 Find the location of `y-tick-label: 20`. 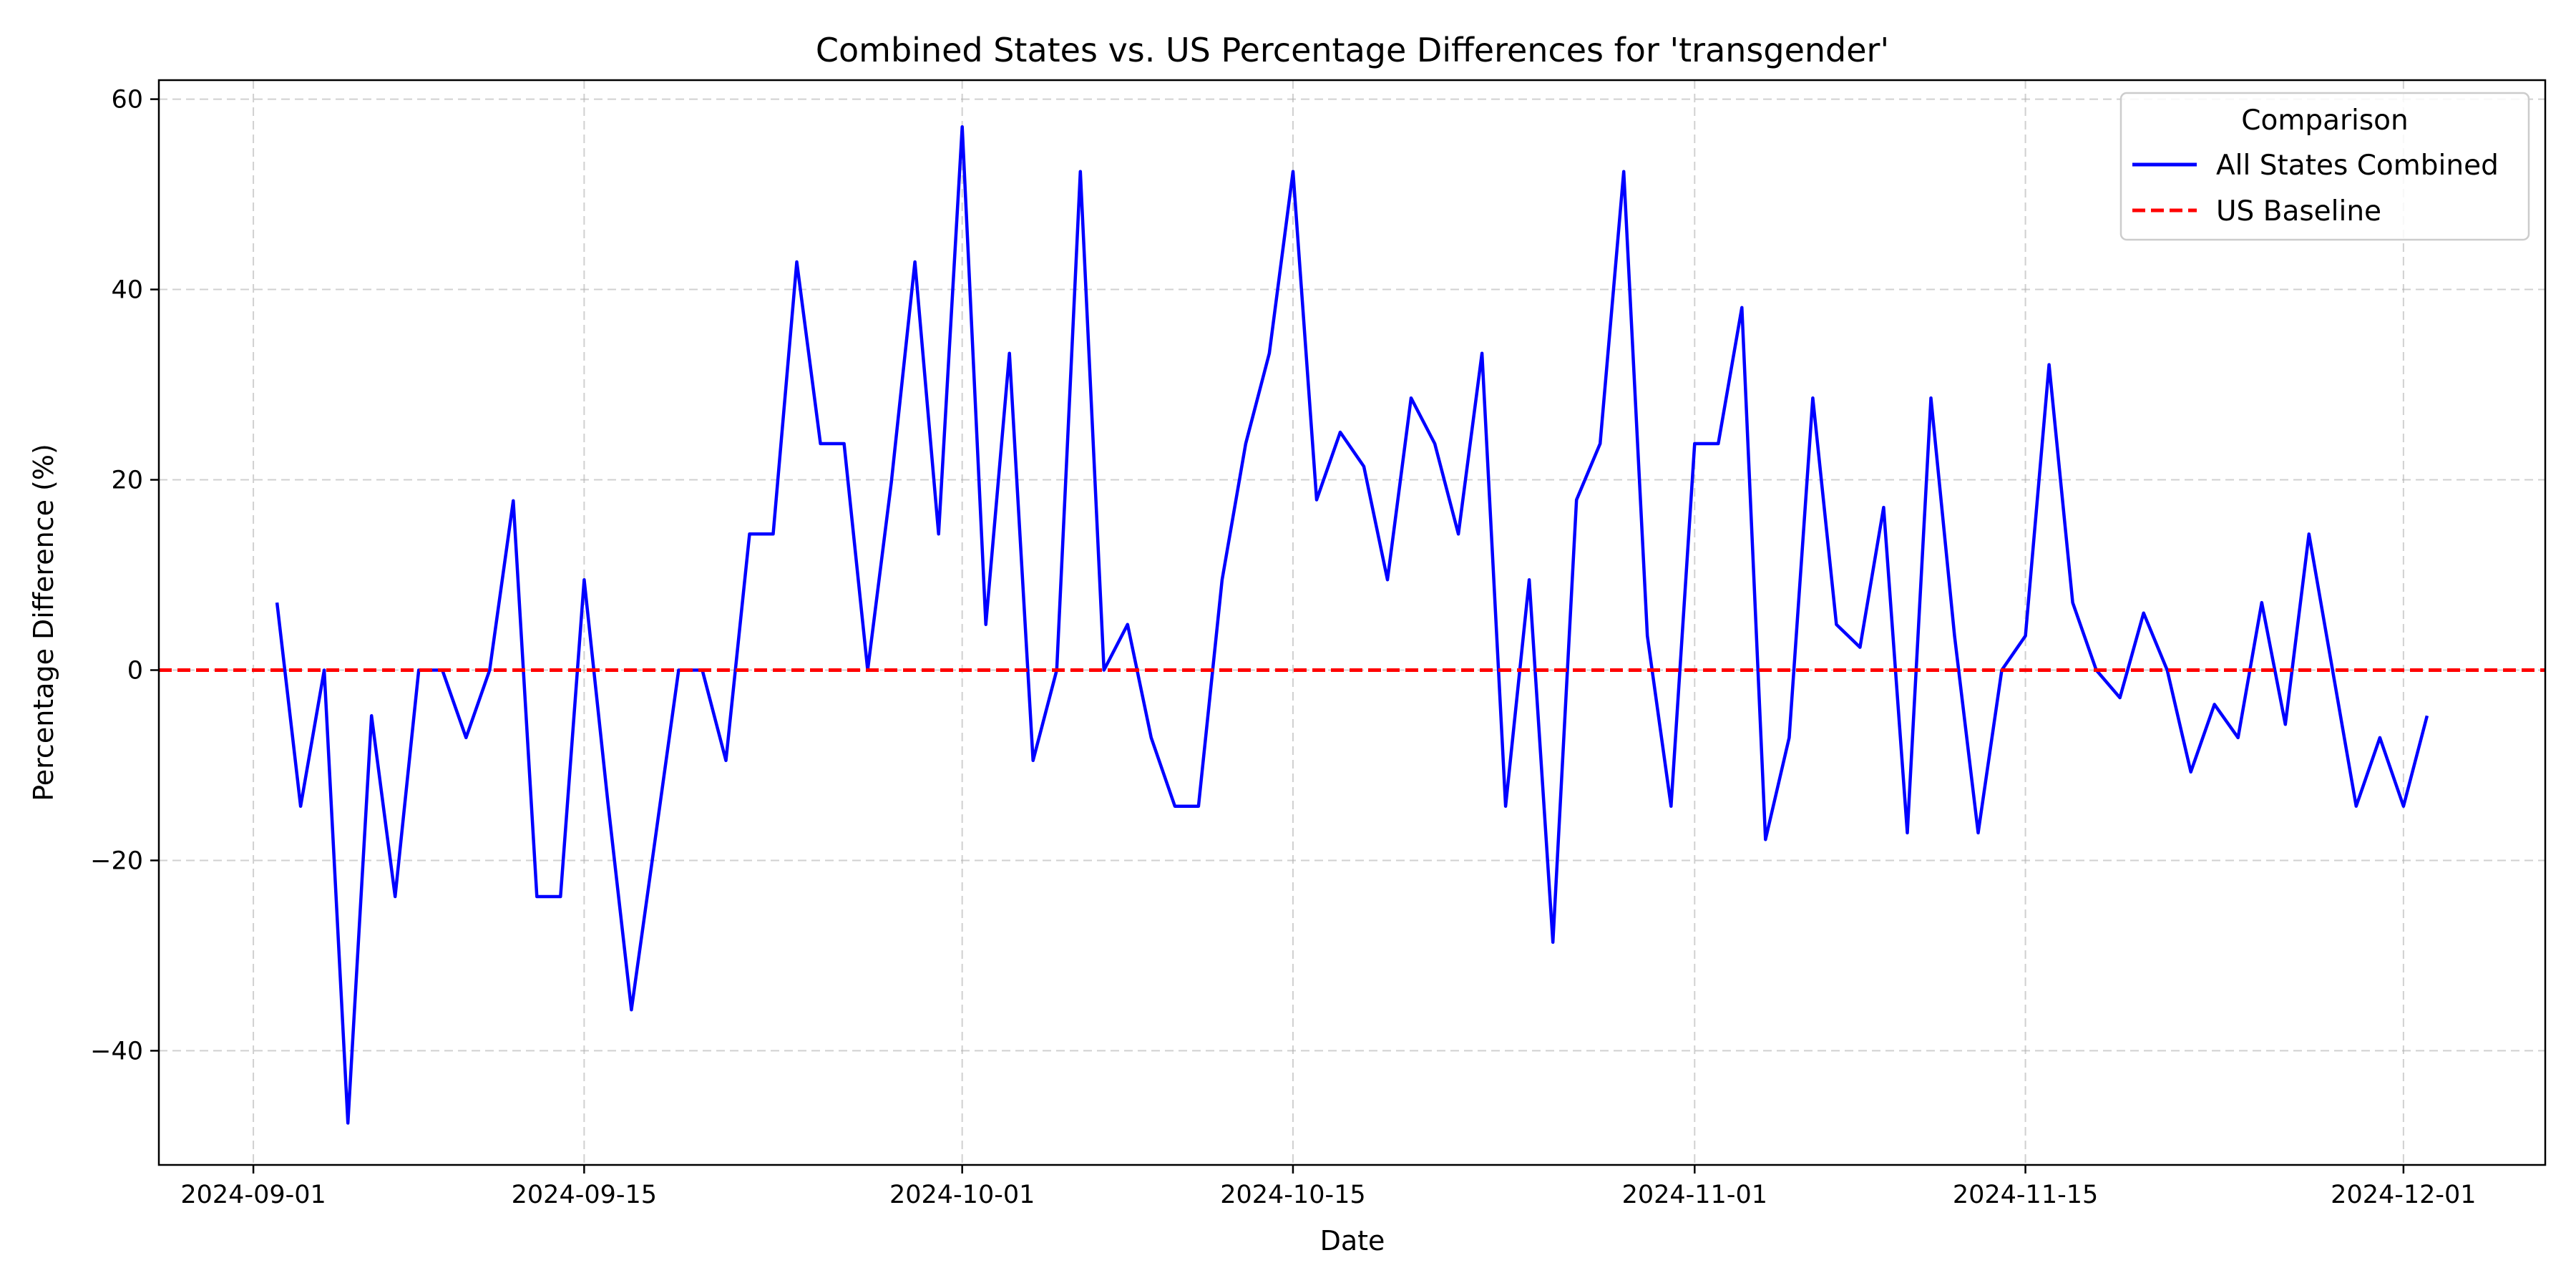

y-tick-label: 20 is located at coordinates (127, 481).